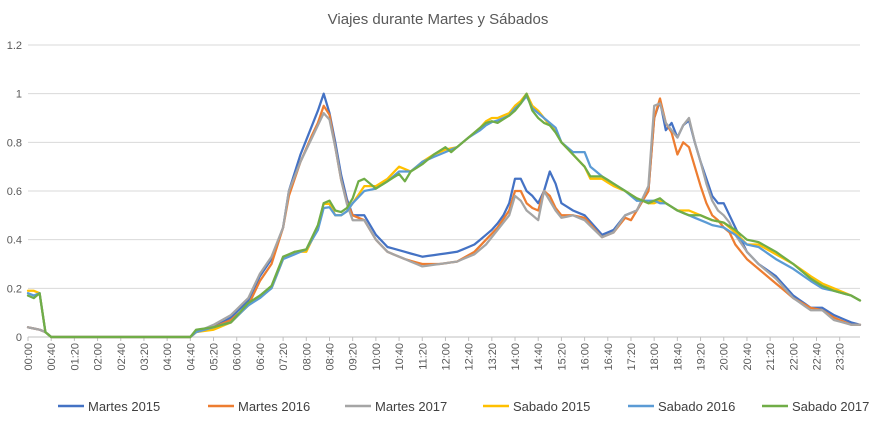 Image resolution: width=876 pixels, height=426 pixels. I want to click on legend-label-sabado-2015: Sabado 2015, so click(551, 406).